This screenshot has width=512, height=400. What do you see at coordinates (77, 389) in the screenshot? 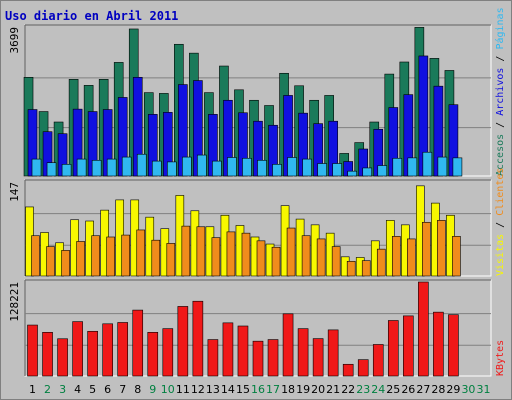
I see `x-tick-label: 4` at bounding box center [77, 389].